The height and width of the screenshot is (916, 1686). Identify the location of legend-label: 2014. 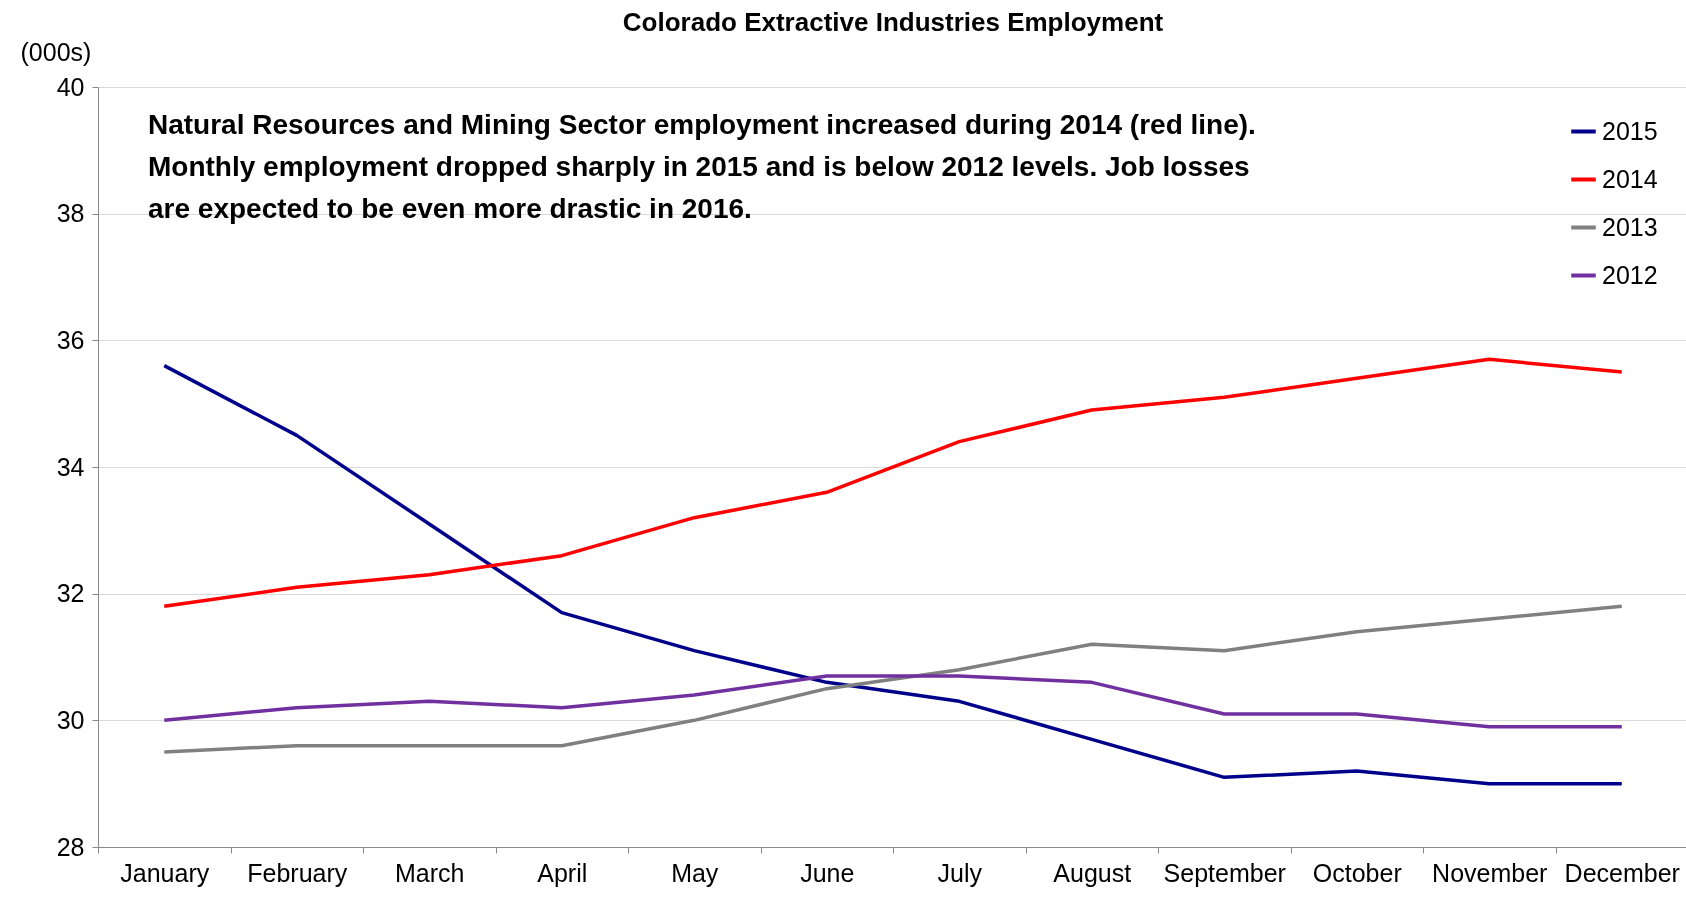
(1630, 178).